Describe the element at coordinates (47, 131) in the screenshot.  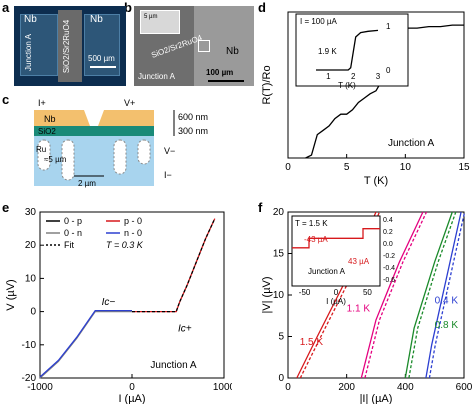
I see `sio2-label-c: SiO2` at that location.